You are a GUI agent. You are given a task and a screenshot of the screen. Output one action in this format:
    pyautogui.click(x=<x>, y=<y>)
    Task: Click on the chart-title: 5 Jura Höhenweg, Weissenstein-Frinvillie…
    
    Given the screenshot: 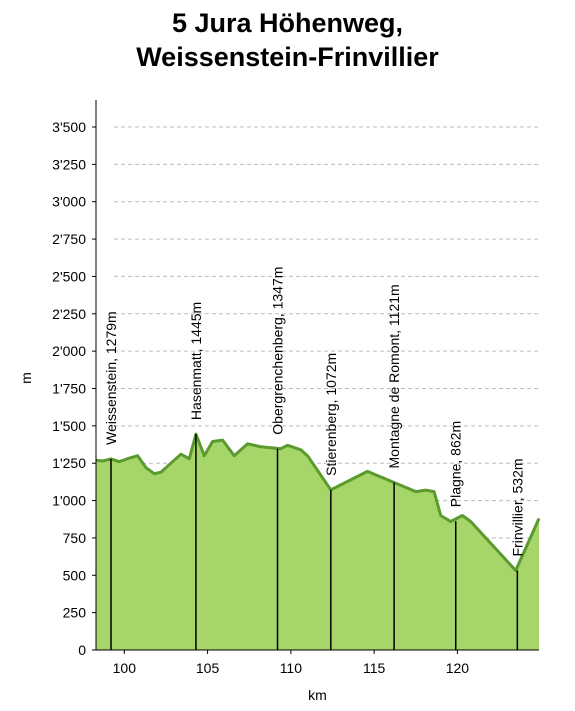 What is the action you would take?
    pyautogui.click(x=287, y=40)
    